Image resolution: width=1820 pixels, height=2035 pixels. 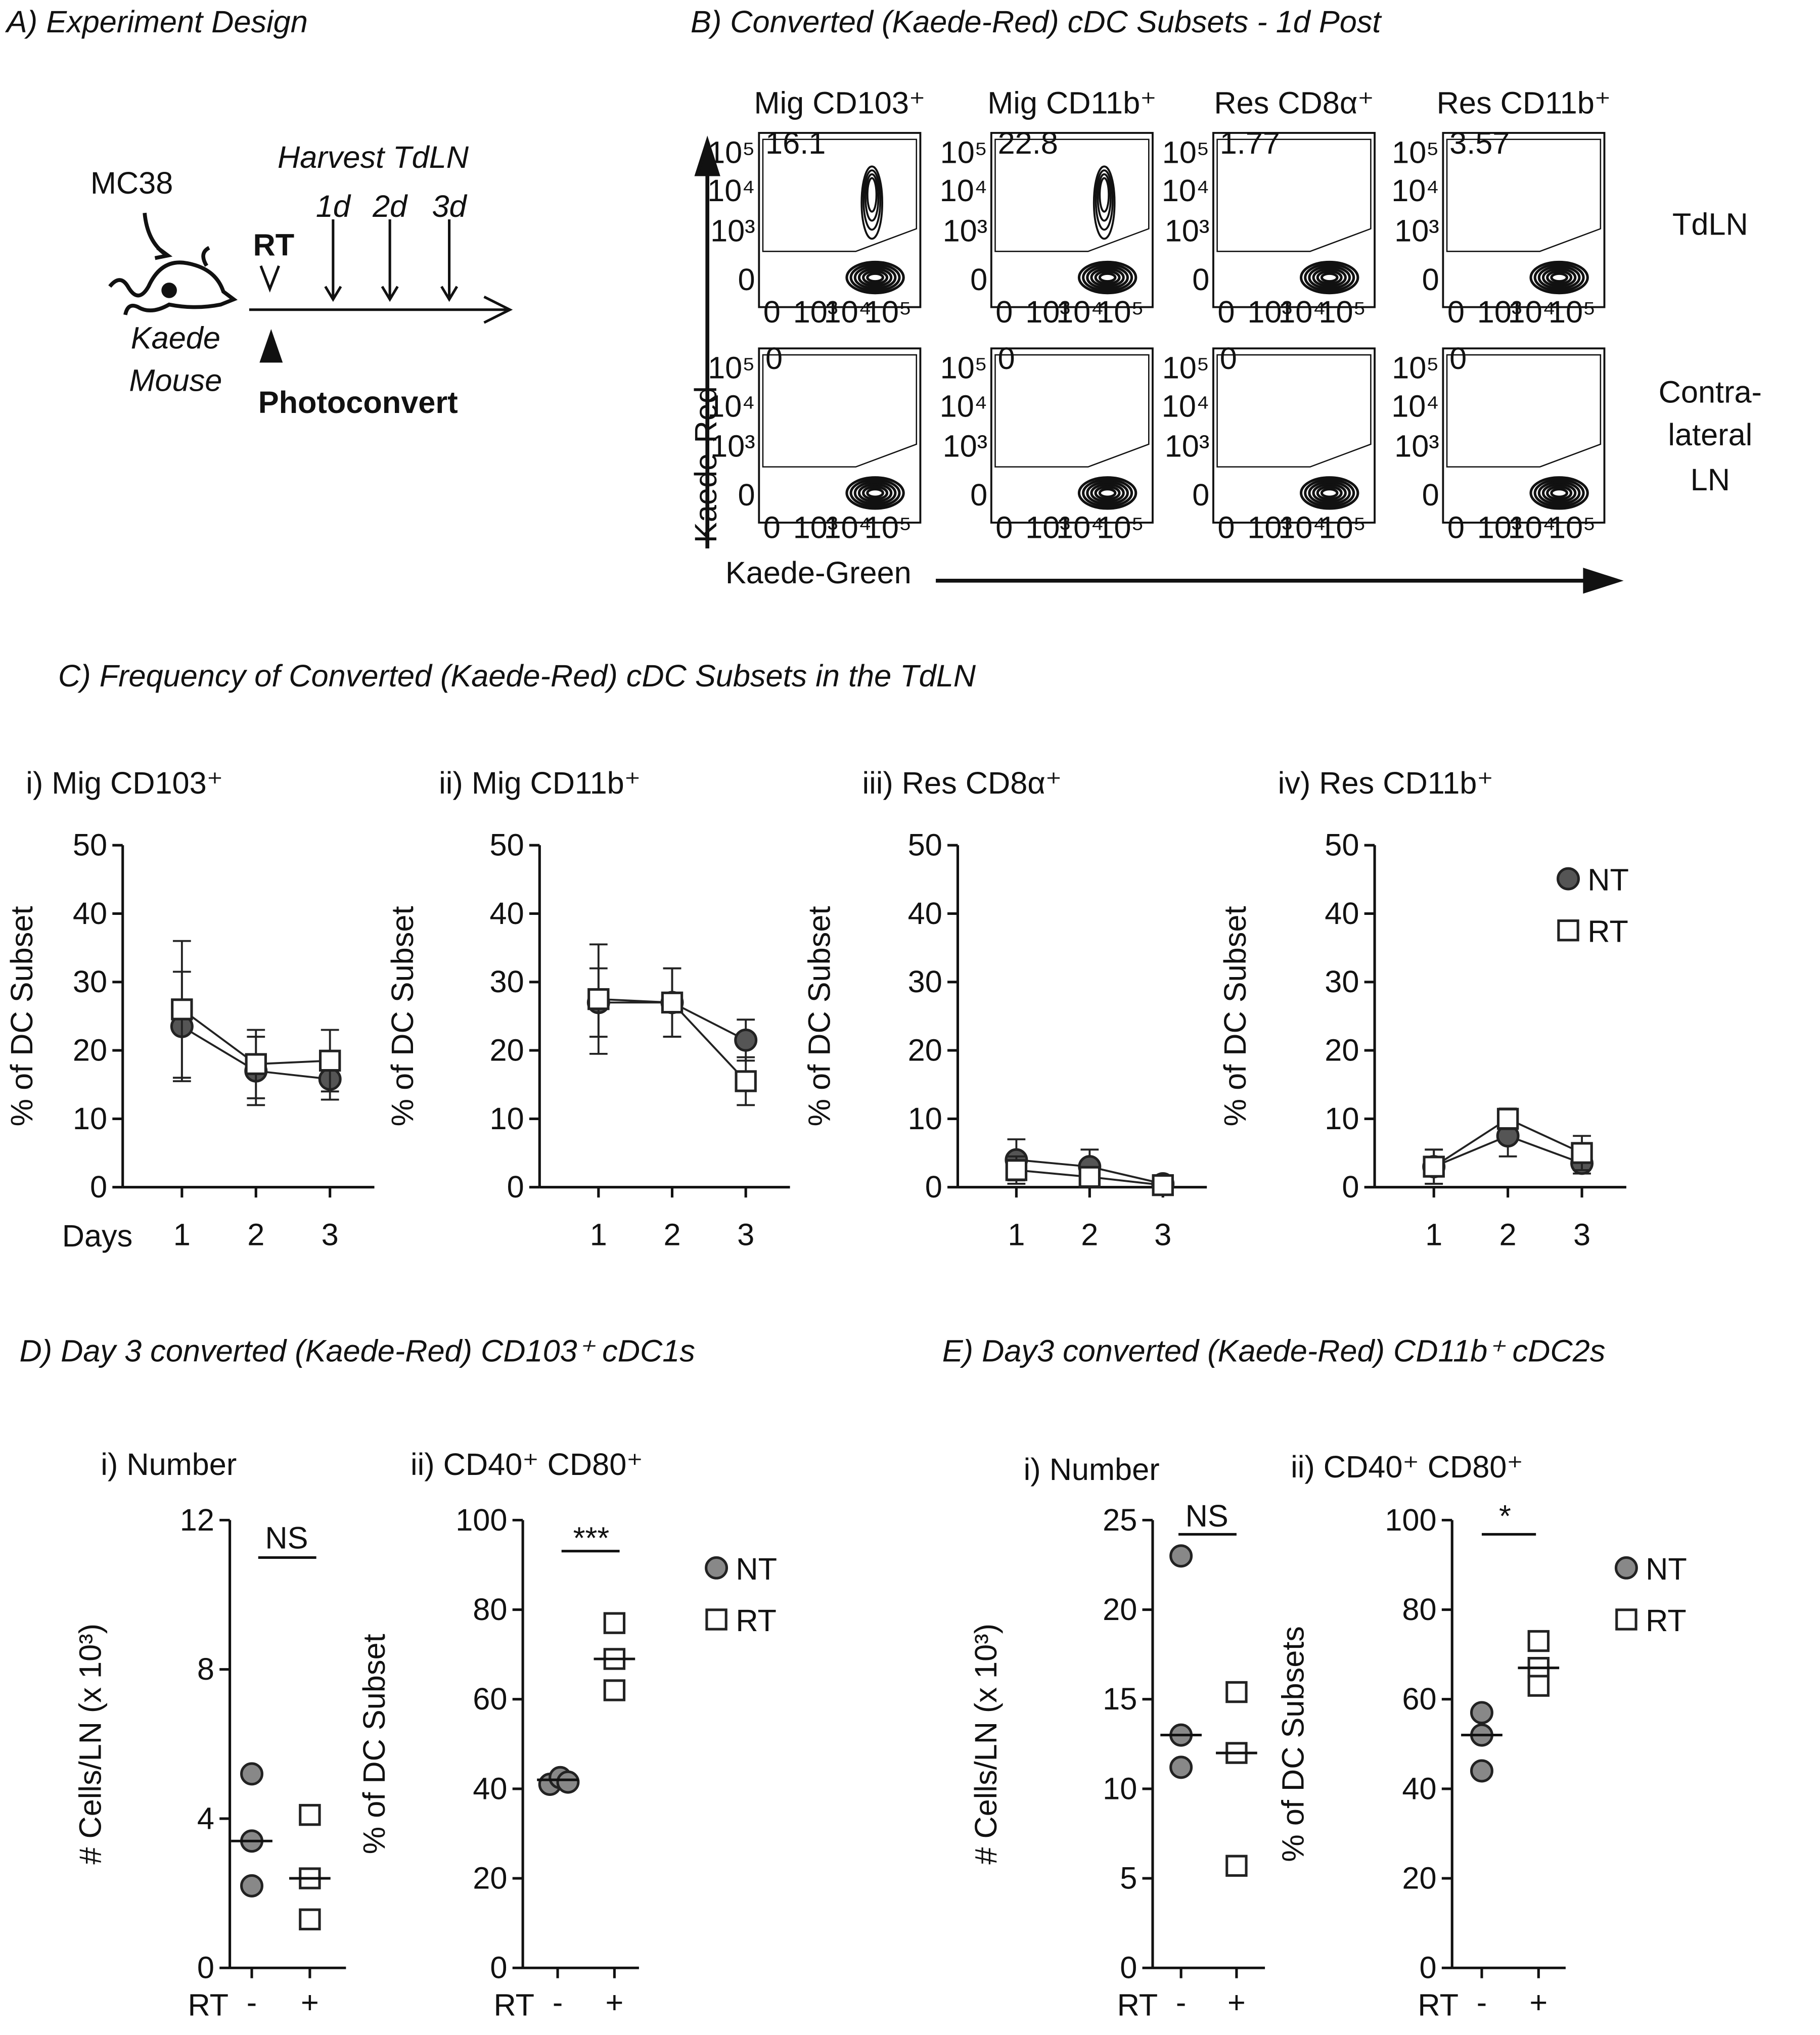 I want to click on column-header: Res CD8α⁺, so click(x=1294, y=103).